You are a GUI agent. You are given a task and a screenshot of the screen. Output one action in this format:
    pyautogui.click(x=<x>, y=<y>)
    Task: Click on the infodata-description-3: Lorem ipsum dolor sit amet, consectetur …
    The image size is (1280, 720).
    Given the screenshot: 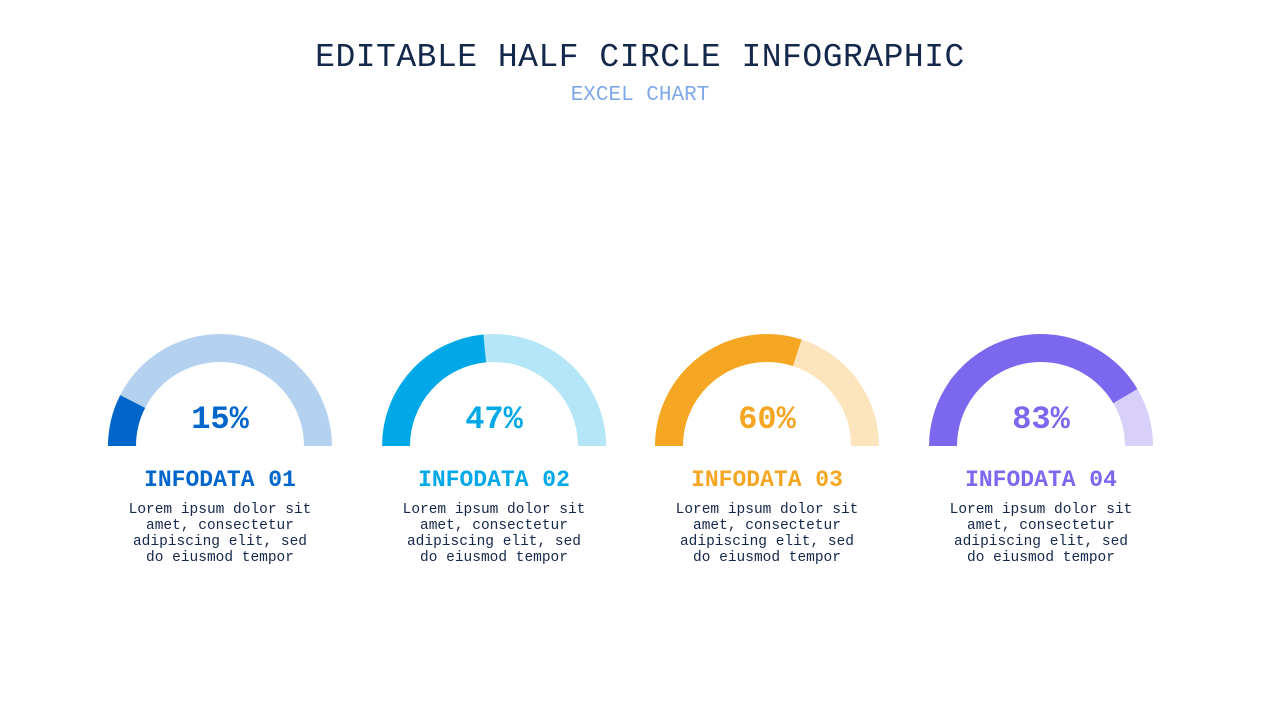 What is the action you would take?
    pyautogui.click(x=767, y=534)
    